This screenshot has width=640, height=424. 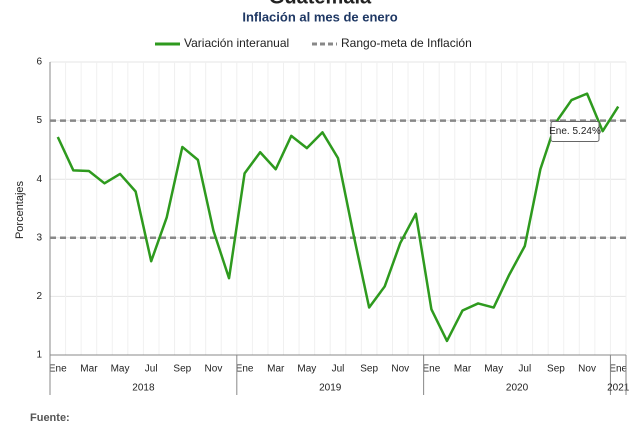 What do you see at coordinates (236, 43) in the screenshot?
I see `legend-label: Variación interanual` at bounding box center [236, 43].